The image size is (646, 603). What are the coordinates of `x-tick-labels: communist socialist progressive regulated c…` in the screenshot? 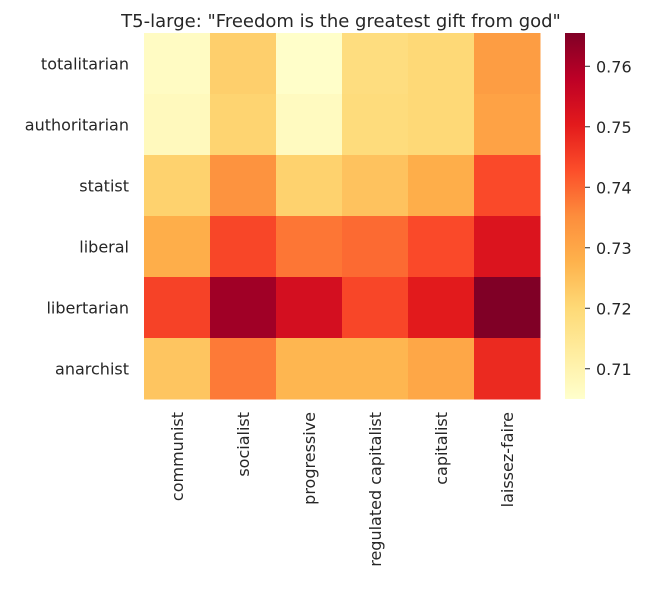 It's located at (342, 489).